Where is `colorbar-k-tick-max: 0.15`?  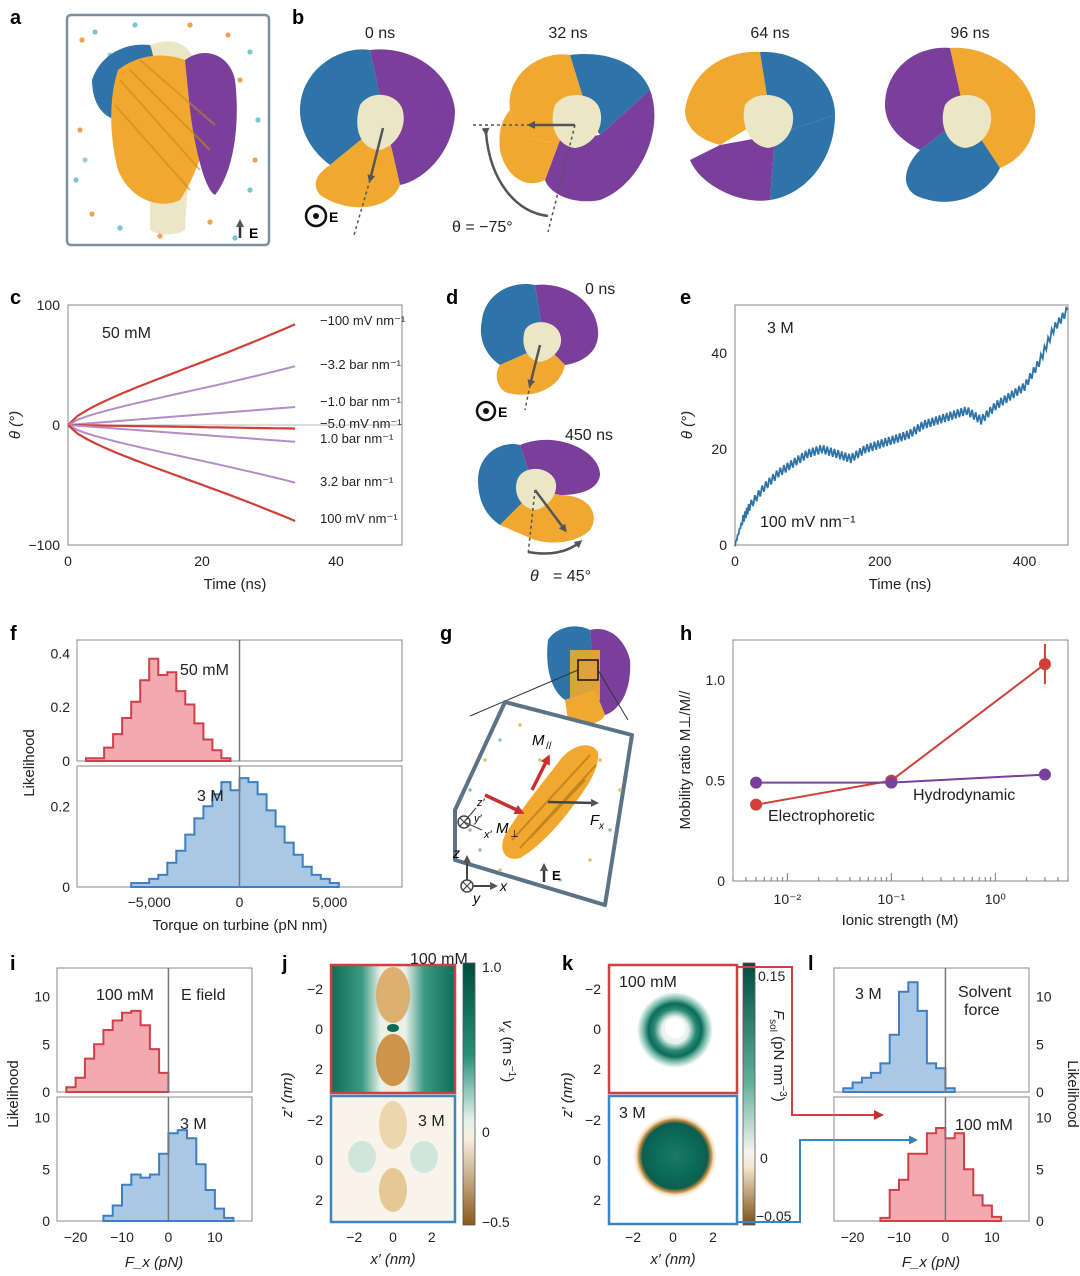
colorbar-k-tick-max: 0.15 is located at coordinates (771, 976).